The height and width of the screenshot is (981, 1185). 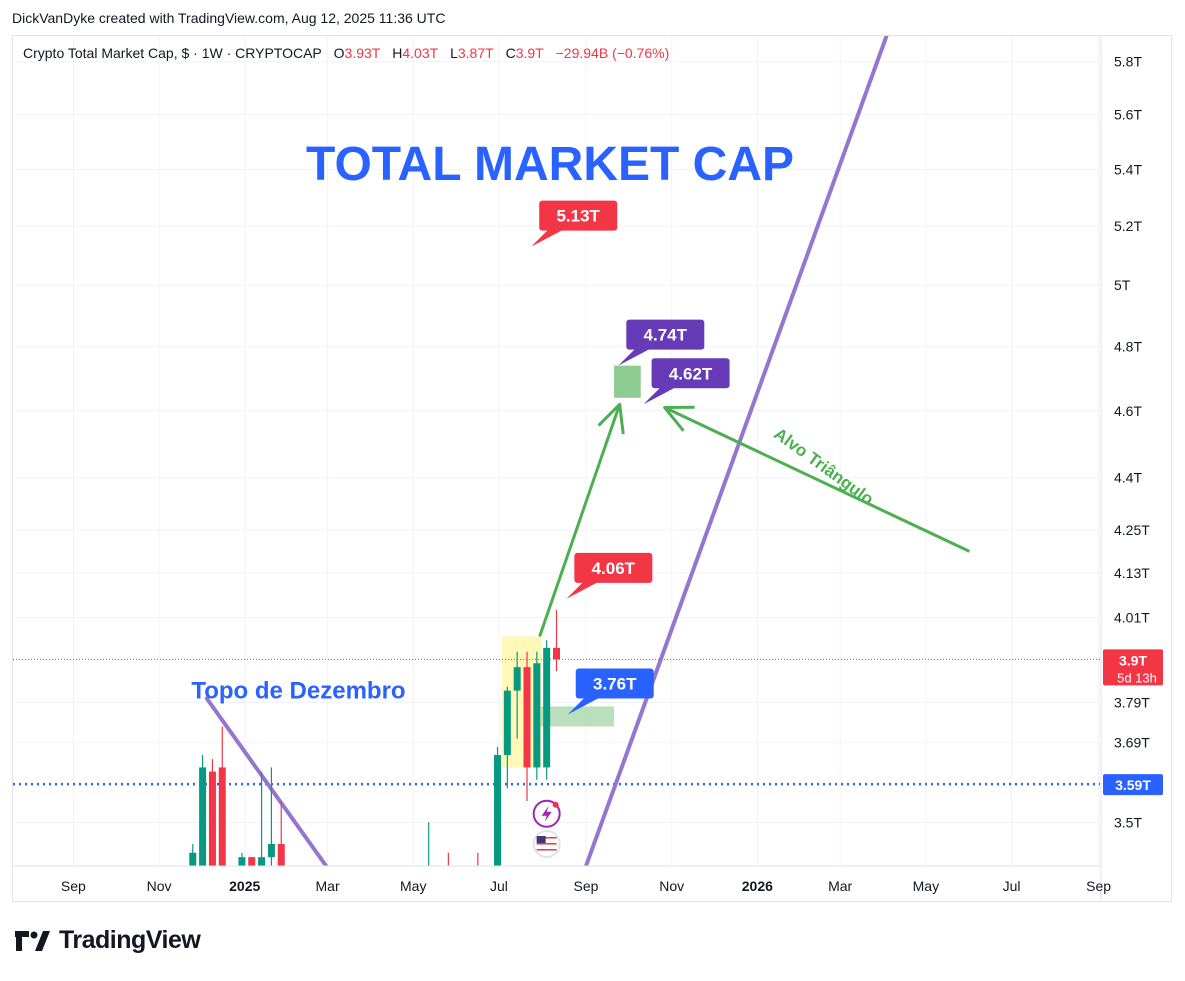 I want to click on y-tick-label: 4.8T, so click(x=1128, y=347).